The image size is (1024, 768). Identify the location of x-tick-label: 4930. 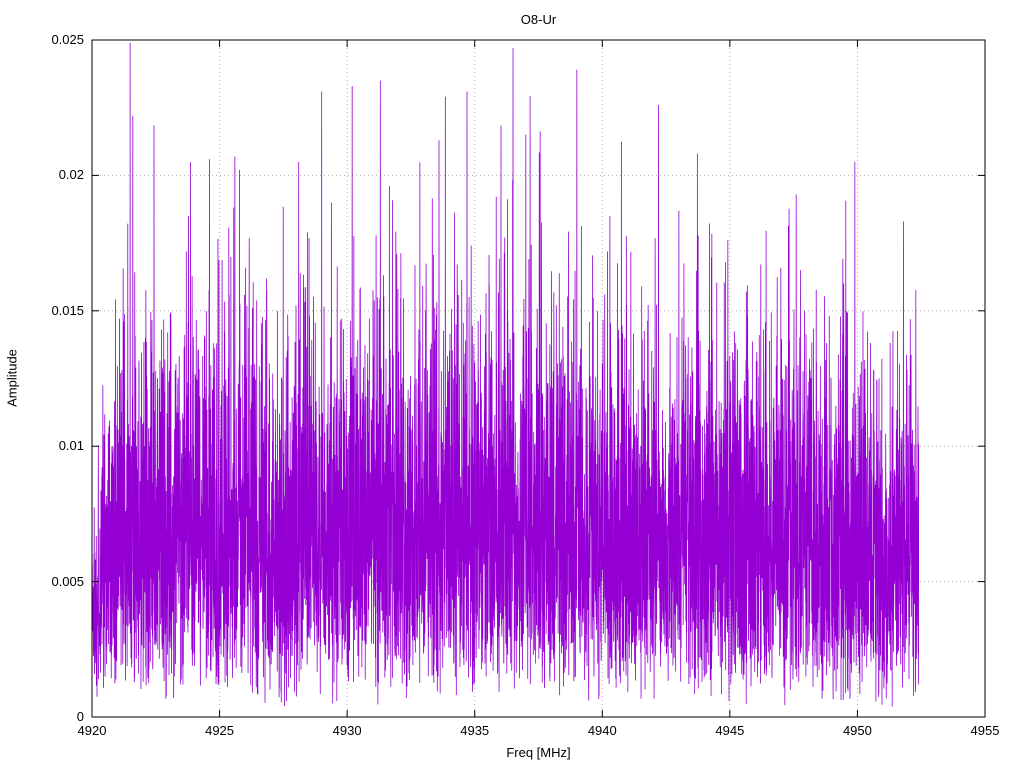
(347, 730).